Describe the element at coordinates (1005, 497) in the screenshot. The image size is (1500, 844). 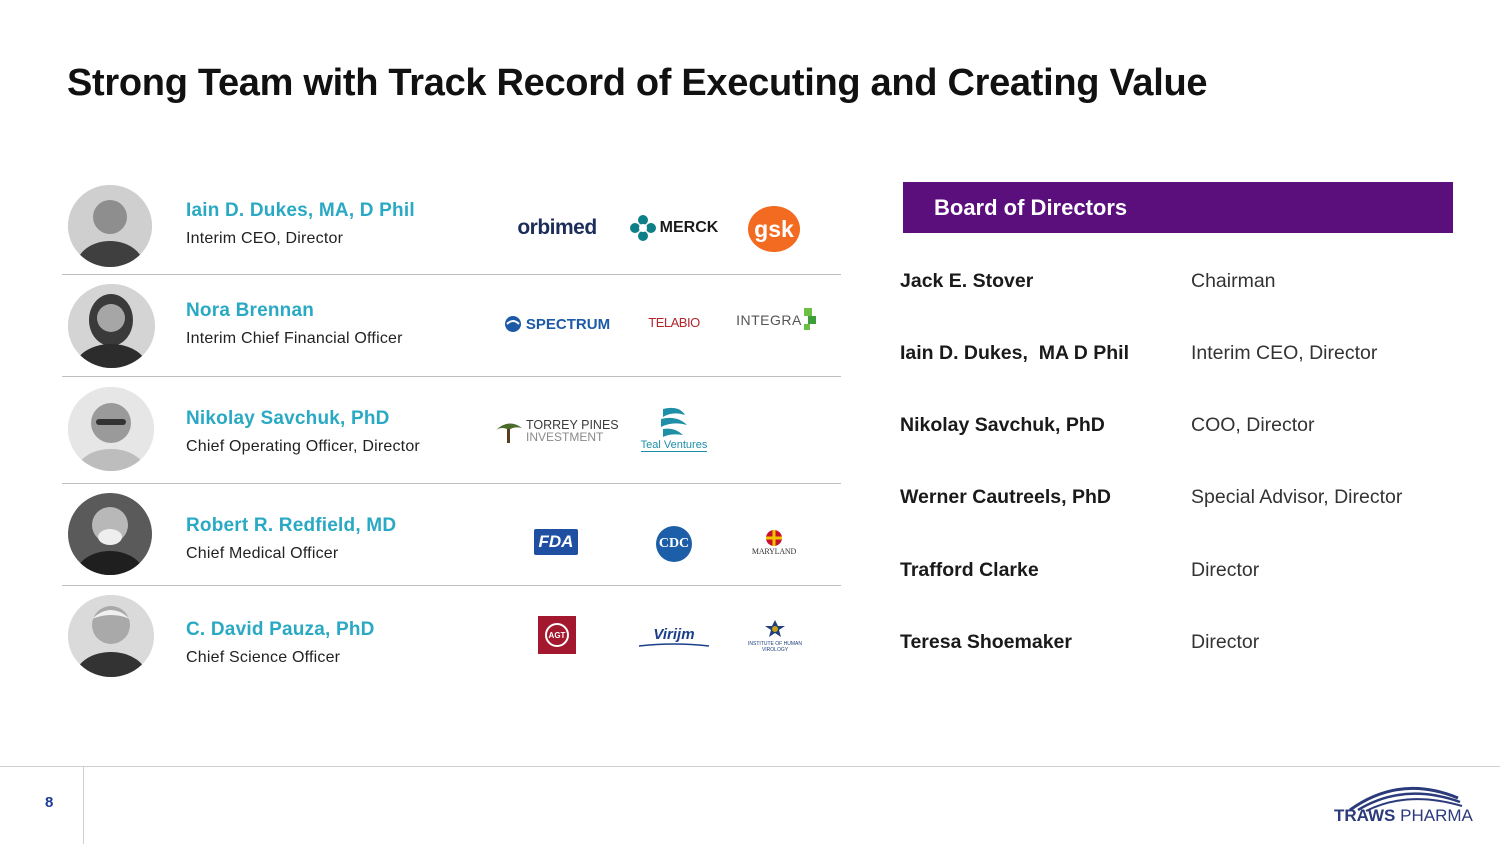
I see `board-member-name: Werner Cautreels, PhD` at that location.